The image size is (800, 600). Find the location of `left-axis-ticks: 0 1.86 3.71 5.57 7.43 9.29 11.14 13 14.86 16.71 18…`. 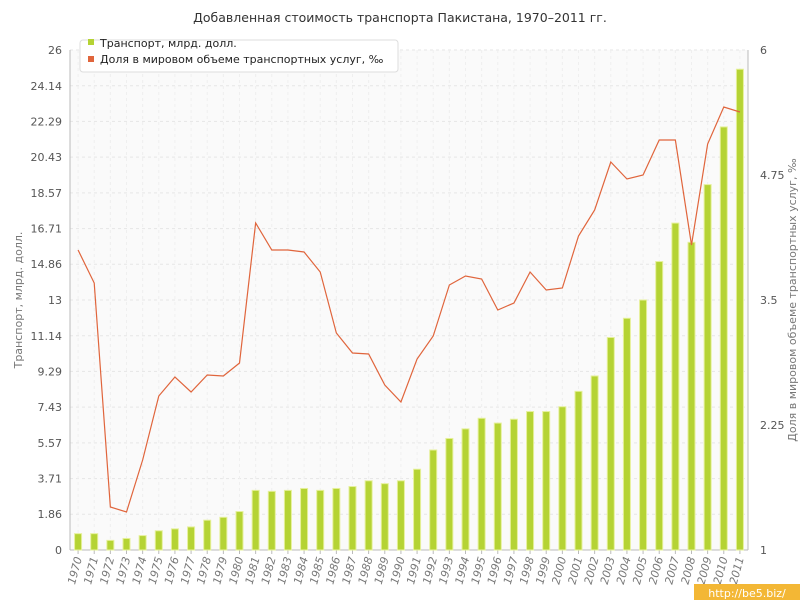

left-axis-ticks: 0 1.86 3.71 5.57 7.43 9.29 11.14 13 14.86 16.71 18… is located at coordinates (47, 300).